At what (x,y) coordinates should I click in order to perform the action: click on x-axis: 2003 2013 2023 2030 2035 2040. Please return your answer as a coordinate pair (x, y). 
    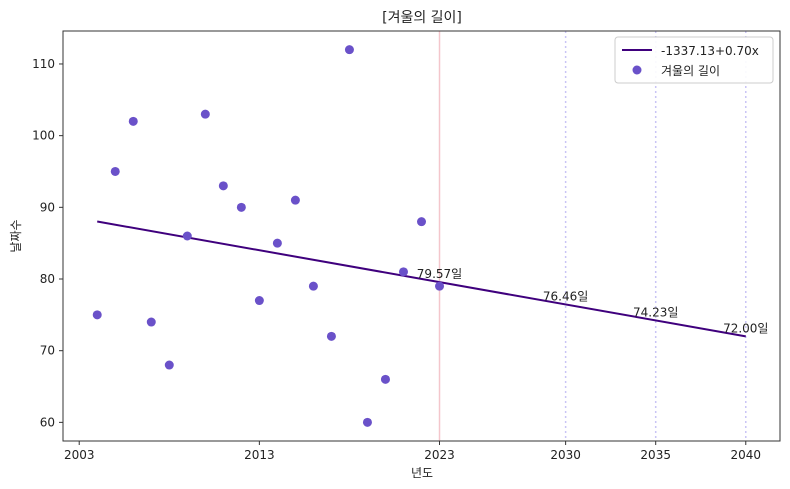
    Looking at the image, I should click on (412, 451).